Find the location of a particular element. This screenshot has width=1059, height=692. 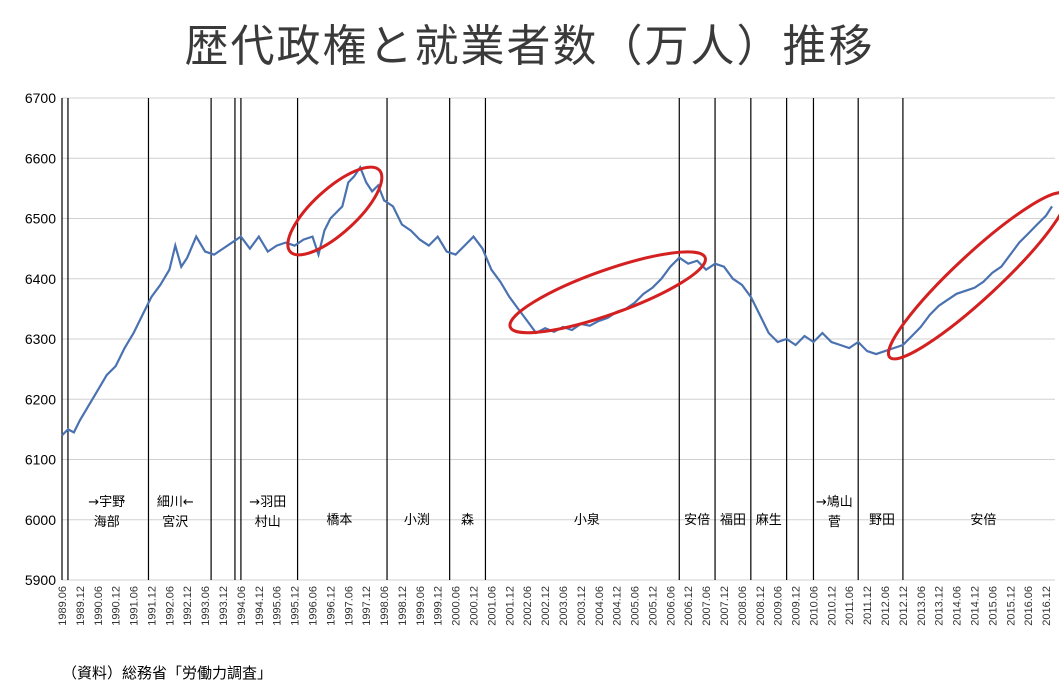

x-tick-label: 2007.06 is located at coordinates (707, 606).